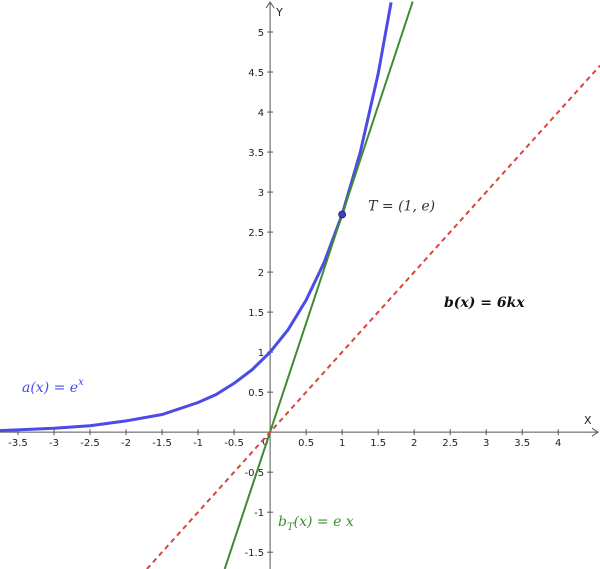 The image size is (600, 569). What do you see at coordinates (342, 443) in the screenshot?
I see `x-tick-label: 1` at bounding box center [342, 443].